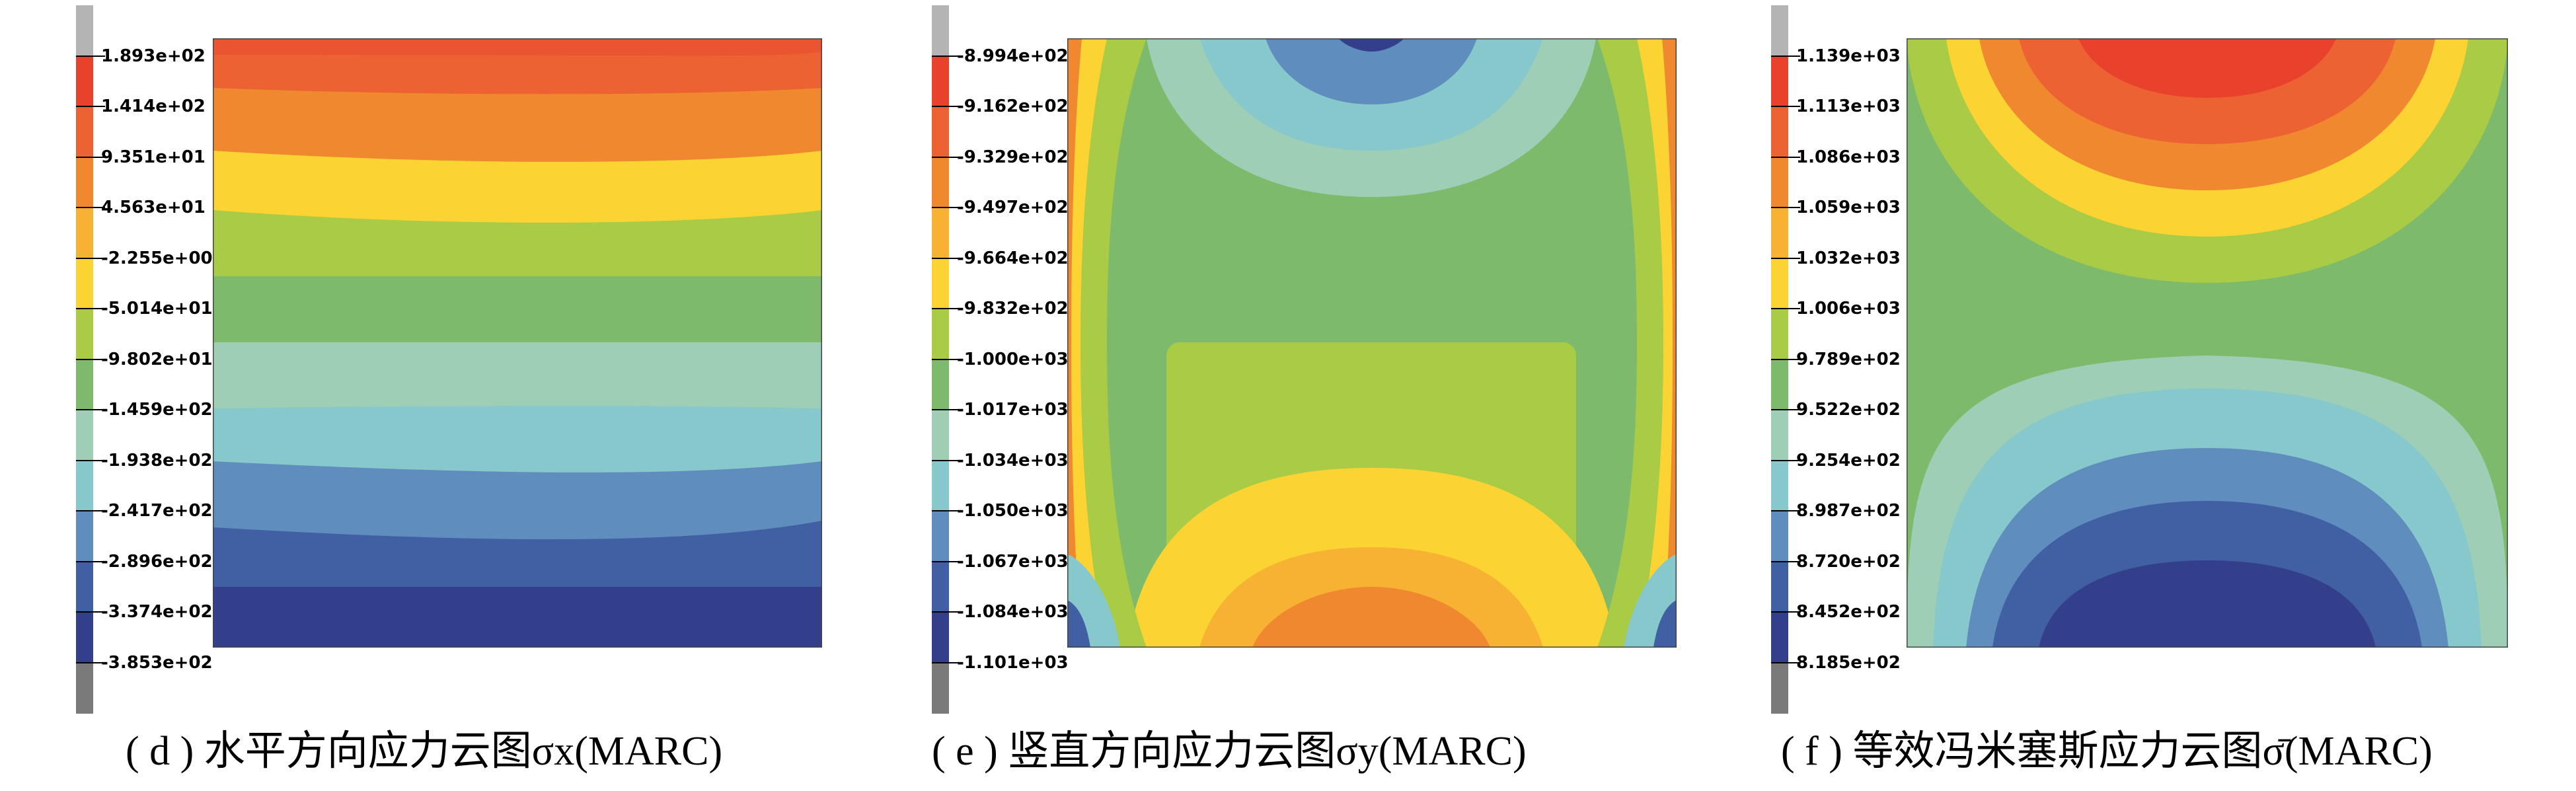  Describe the element at coordinates (1013, 157) in the screenshot. I see `colorbar-label: -9.329e+02` at that location.